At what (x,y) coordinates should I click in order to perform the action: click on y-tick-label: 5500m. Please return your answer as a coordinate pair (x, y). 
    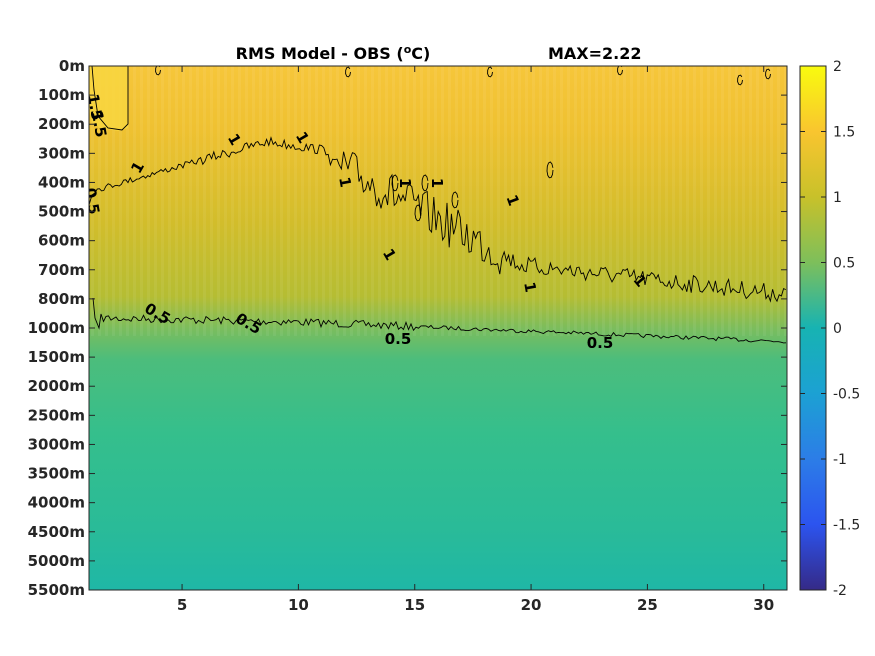
    Looking at the image, I should click on (56, 590).